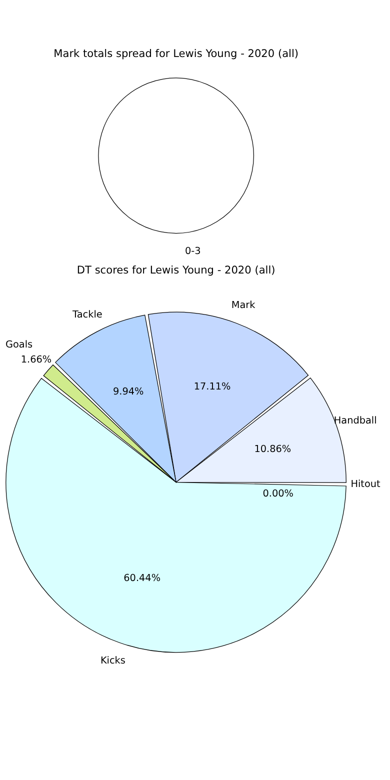  What do you see at coordinates (128, 392) in the screenshot?
I see `data-label: 9.94%` at bounding box center [128, 392].